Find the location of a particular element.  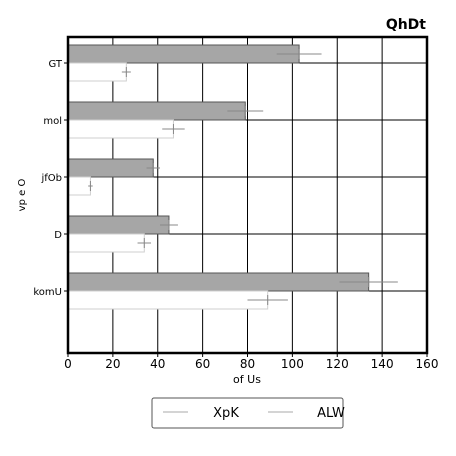

legend: XpK ALW is located at coordinates (248, 413).